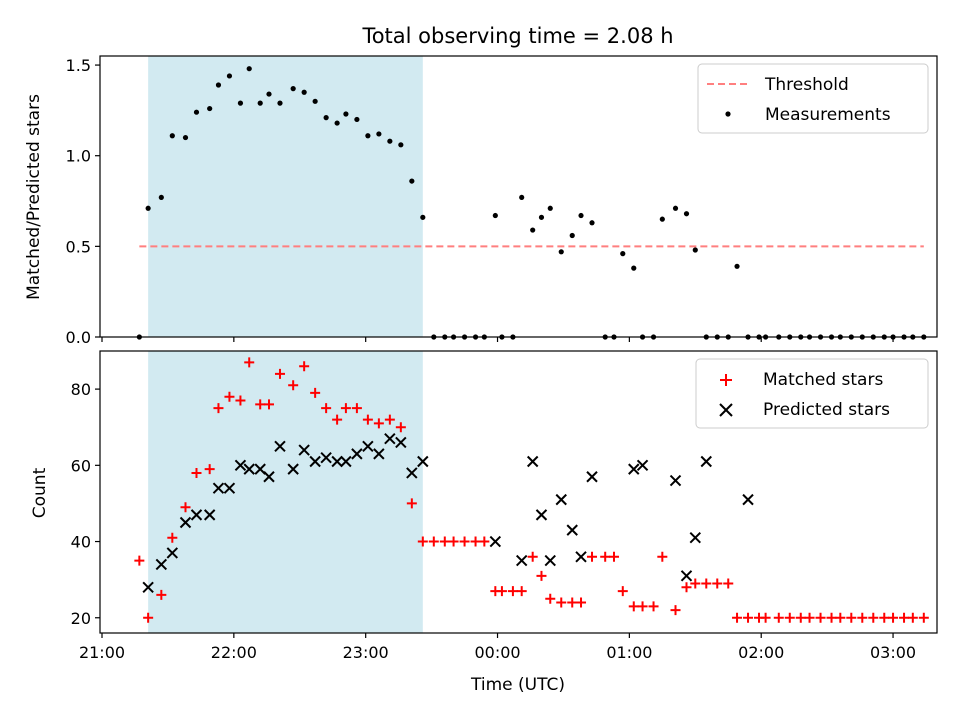 Image resolution: width=960 pixels, height=720 pixels. What do you see at coordinates (823, 380) in the screenshot?
I see `legend-matched-label: Matched stars` at bounding box center [823, 380].